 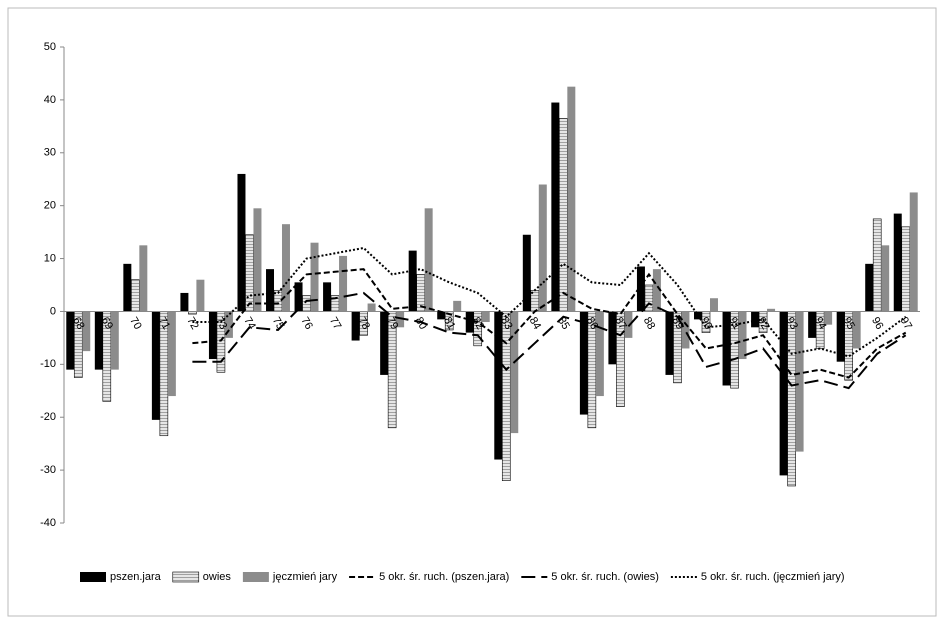 I want to click on x-tick-label: 87, so click(x=620, y=323).